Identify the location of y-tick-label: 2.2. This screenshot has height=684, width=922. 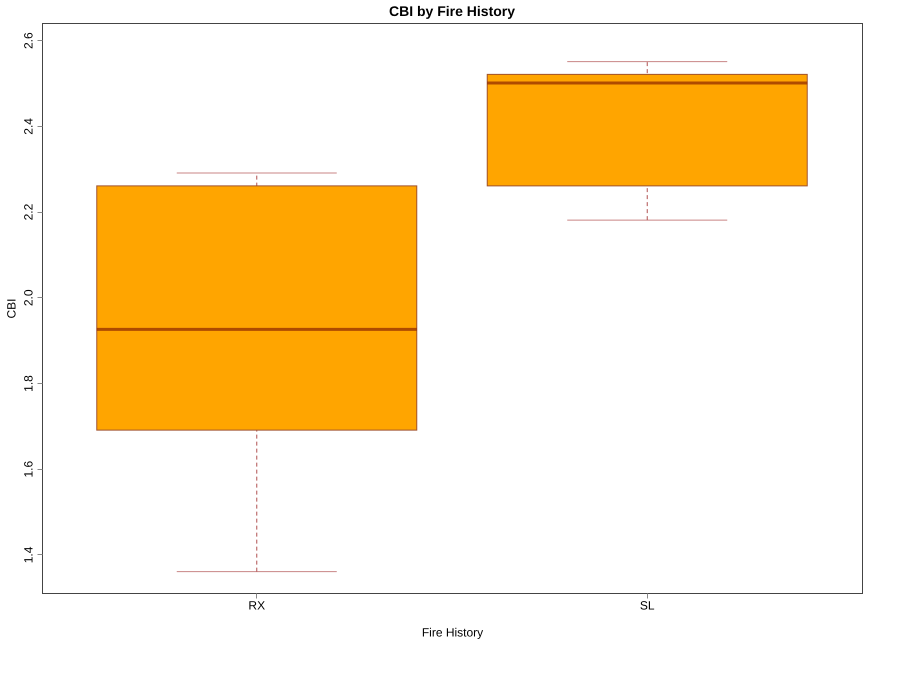
(29, 211).